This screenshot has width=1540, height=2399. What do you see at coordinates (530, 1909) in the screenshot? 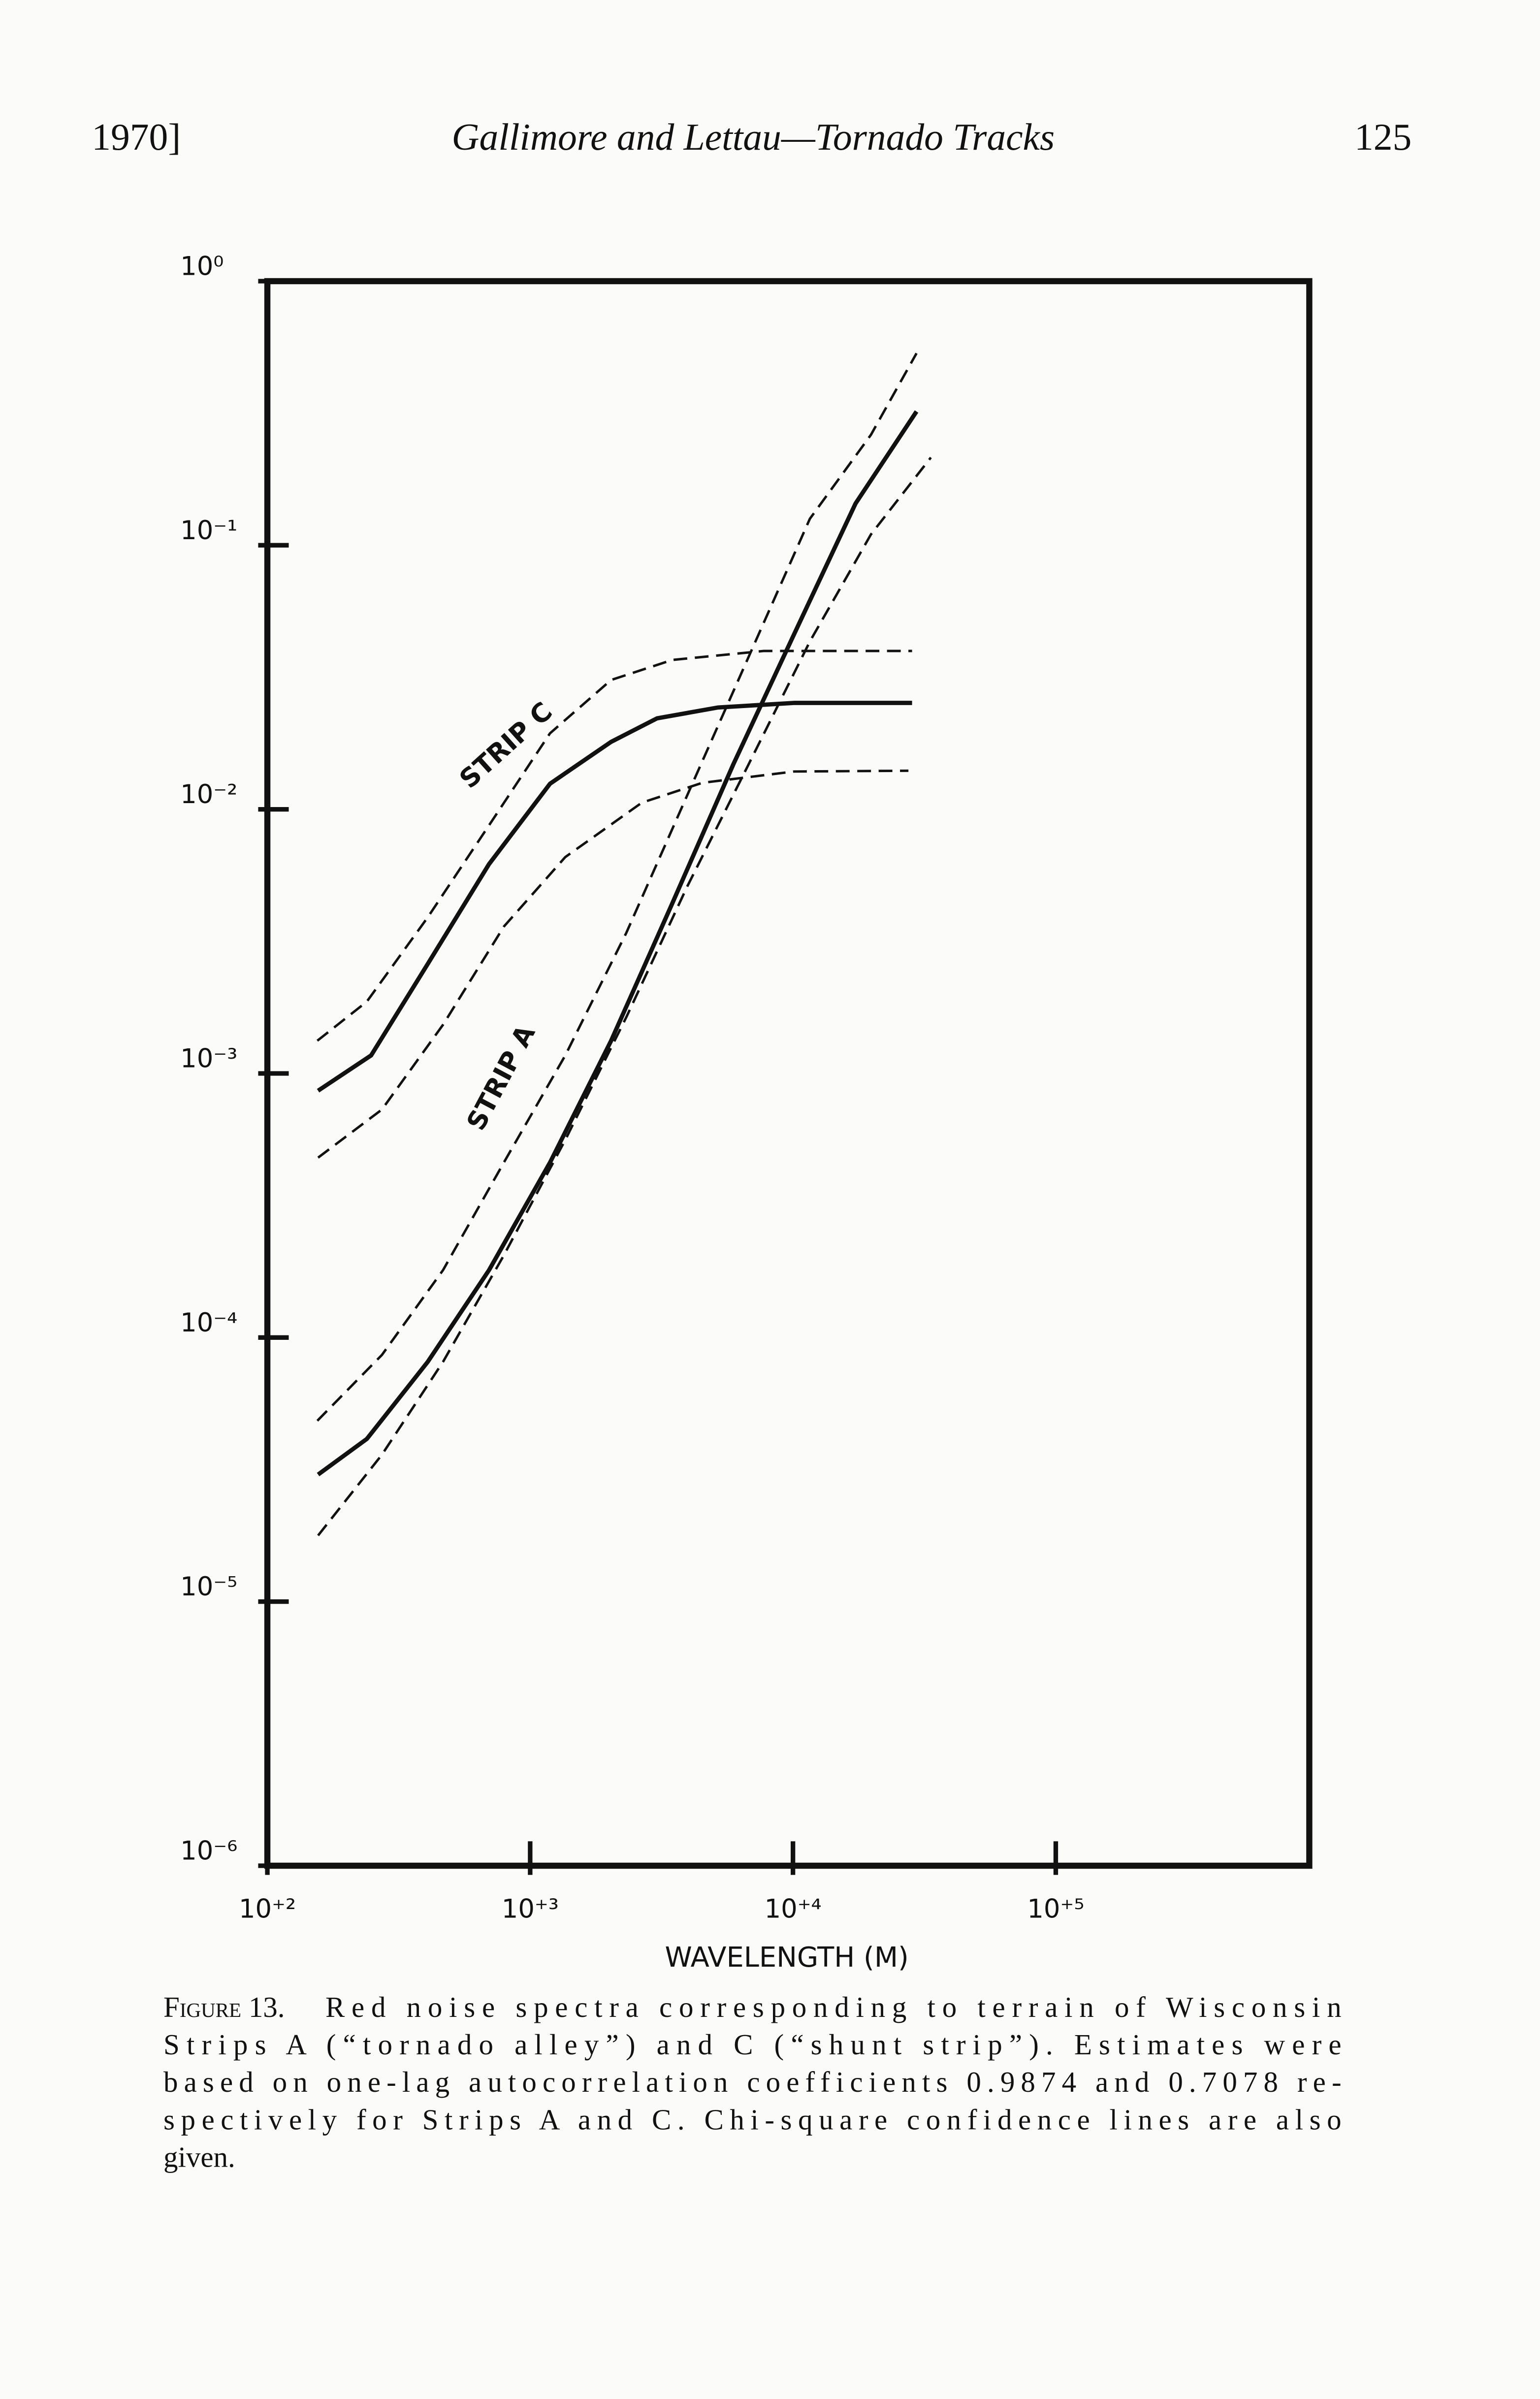
I see `x-tick-label: 10⁺³` at bounding box center [530, 1909].